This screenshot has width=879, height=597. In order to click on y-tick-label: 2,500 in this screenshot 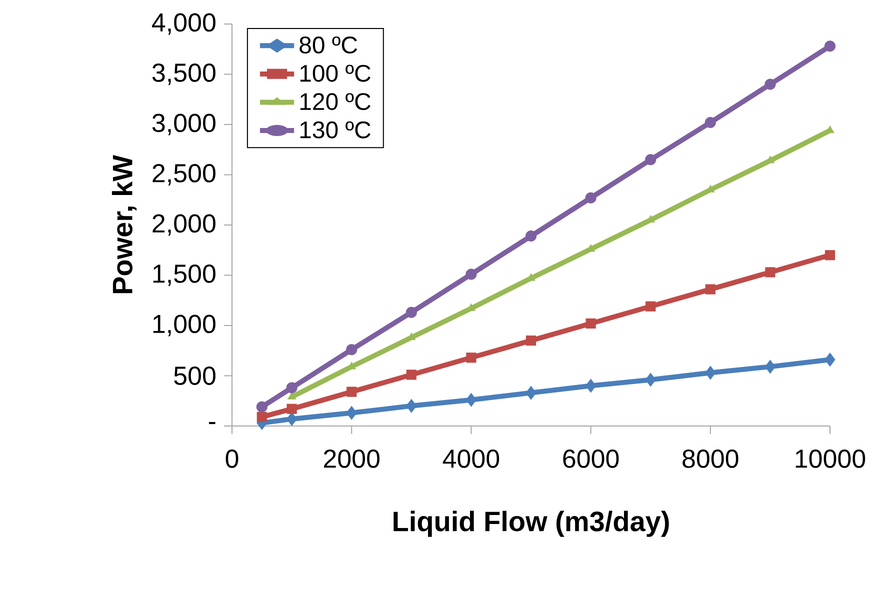, I will do `click(184, 175)`.